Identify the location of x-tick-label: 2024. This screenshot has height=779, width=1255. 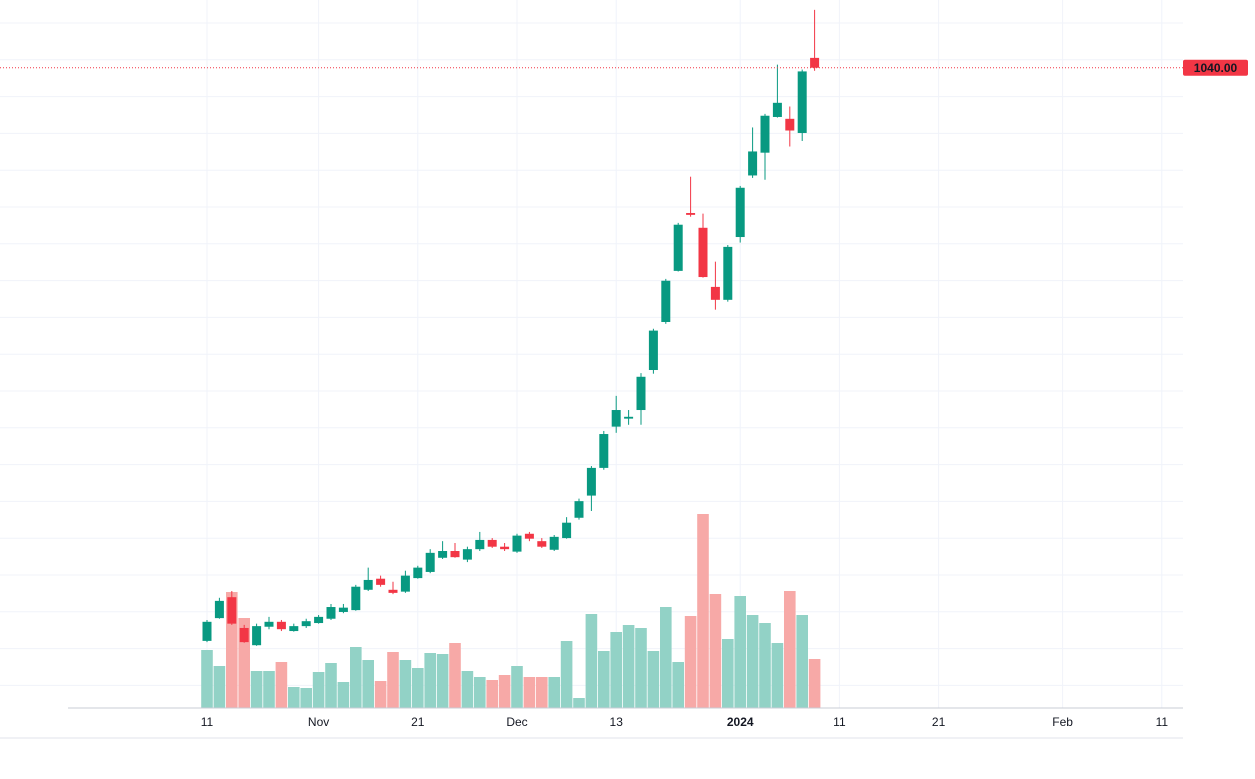
(740, 722).